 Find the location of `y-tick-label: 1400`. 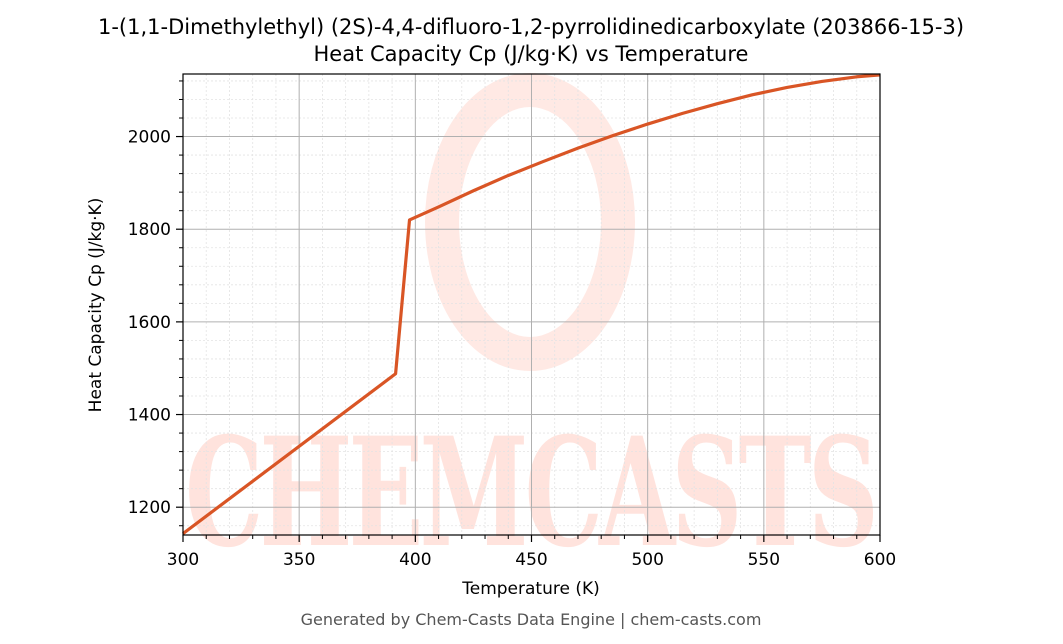

y-tick-label: 1400 is located at coordinates (149, 416).